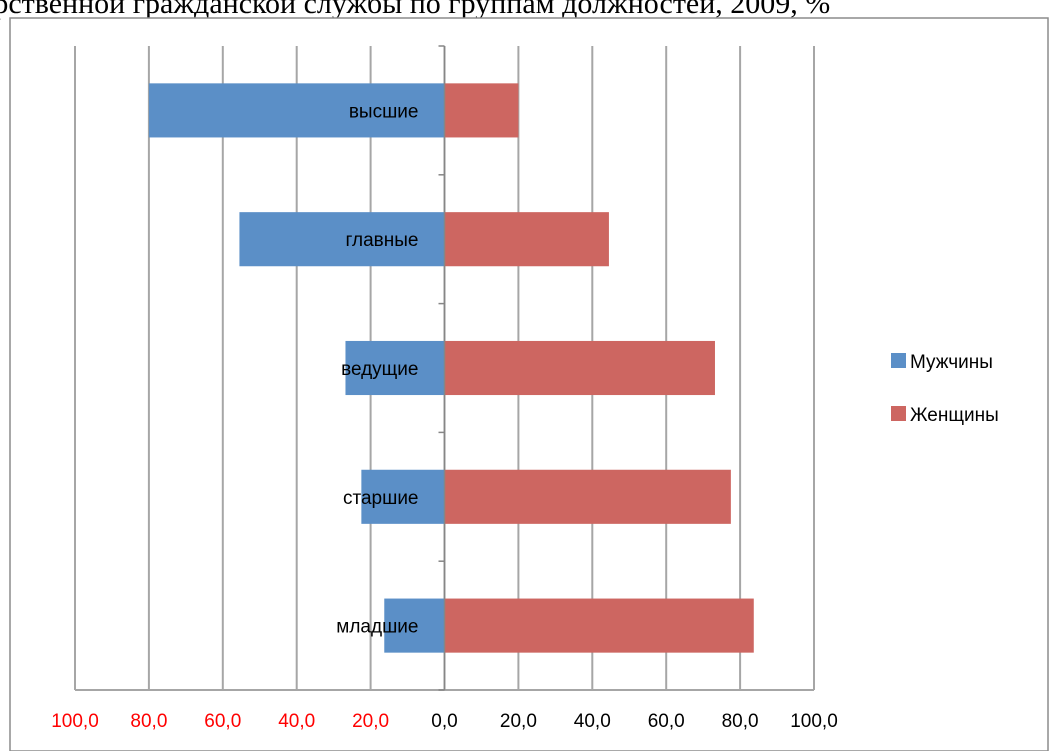 The width and height of the screenshot is (1051, 751). Describe the element at coordinates (377, 627) in the screenshot. I see `category-label: младшие` at that location.